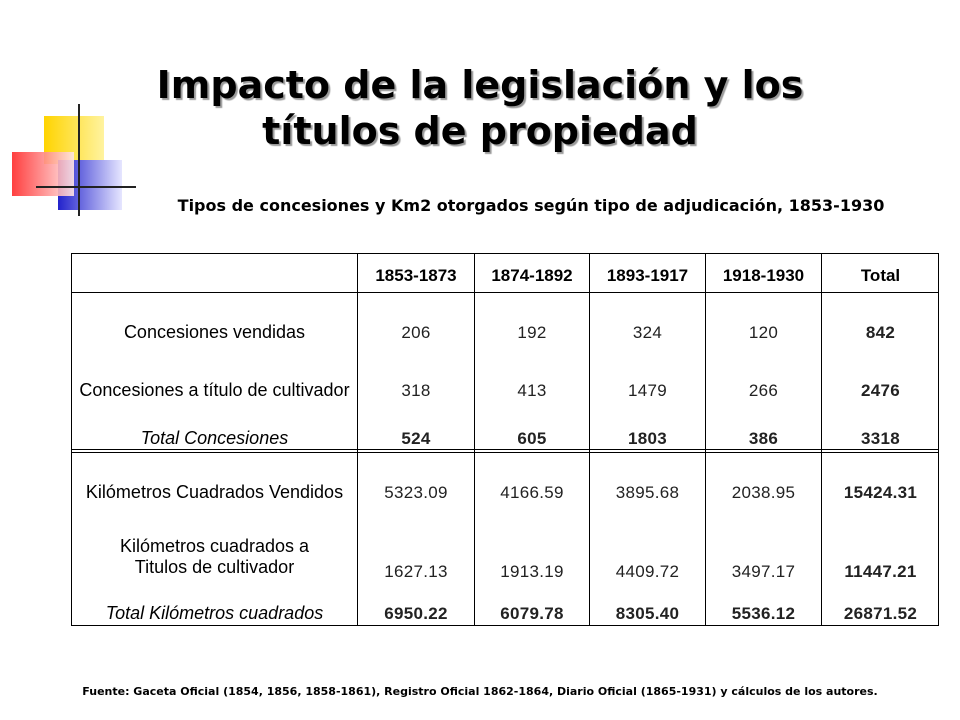 The height and width of the screenshot is (720, 960). What do you see at coordinates (532, 613) in the screenshot?
I see `table-cell: 6079.78` at bounding box center [532, 613].